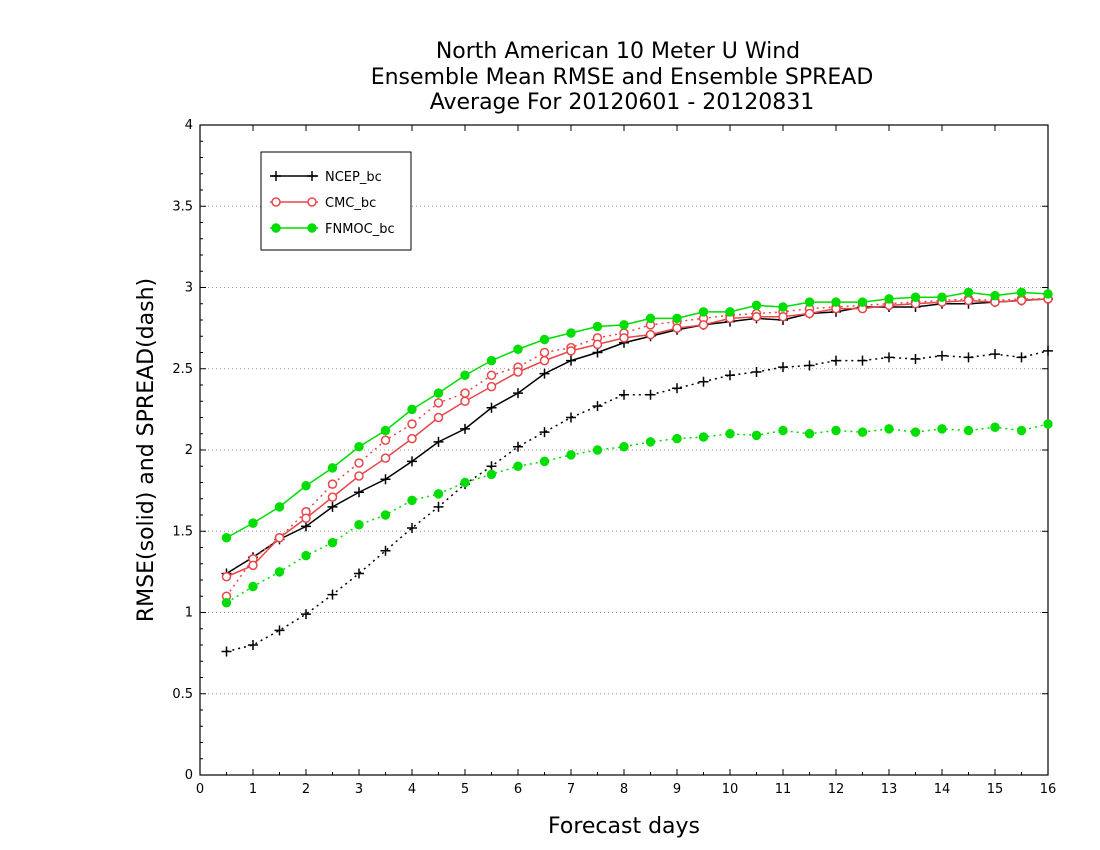 Image resolution: width=1100 pixels, height=850 pixels. I want to click on y-tick-label: 0, so click(189, 775).